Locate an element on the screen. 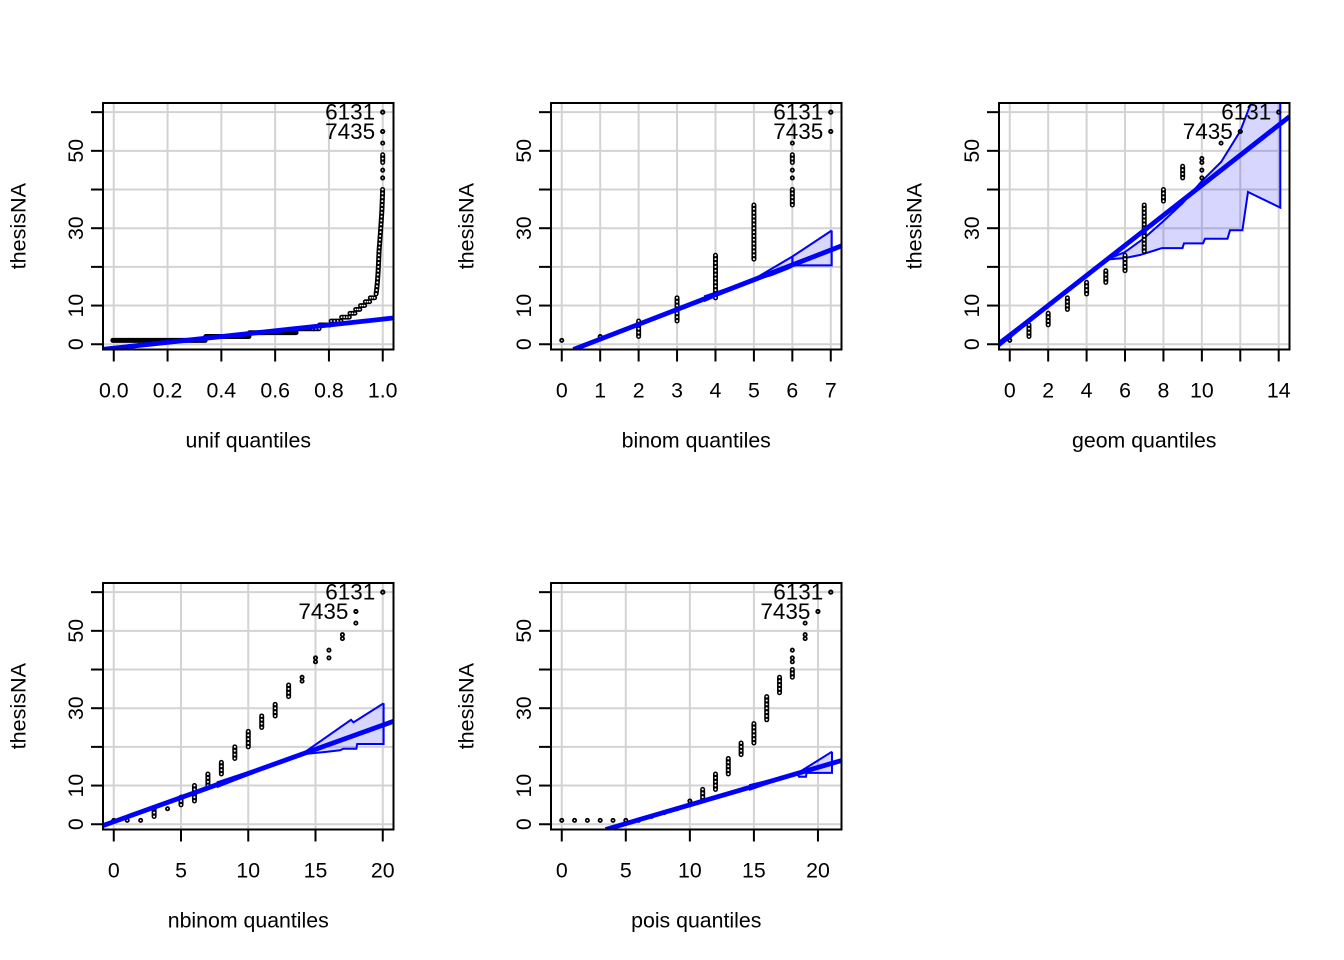 This screenshot has height=960, width=1344. svg-text: 1 is located at coordinates (600, 390).